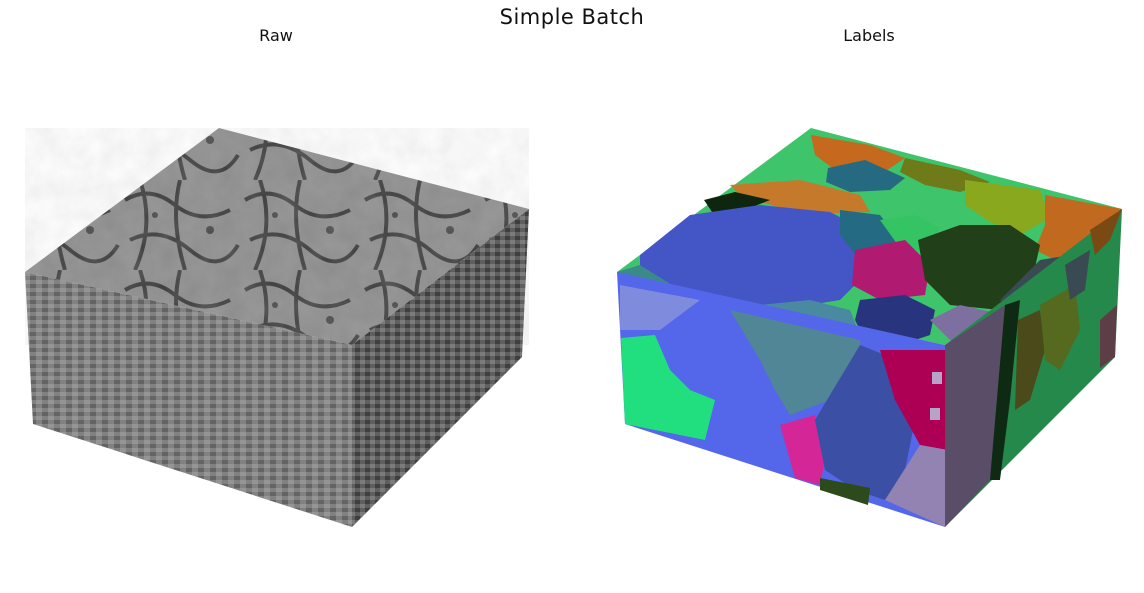 The width and height of the screenshot is (1144, 593). What do you see at coordinates (869, 35) in the screenshot?
I see `labels-panel-title: Labels` at bounding box center [869, 35].